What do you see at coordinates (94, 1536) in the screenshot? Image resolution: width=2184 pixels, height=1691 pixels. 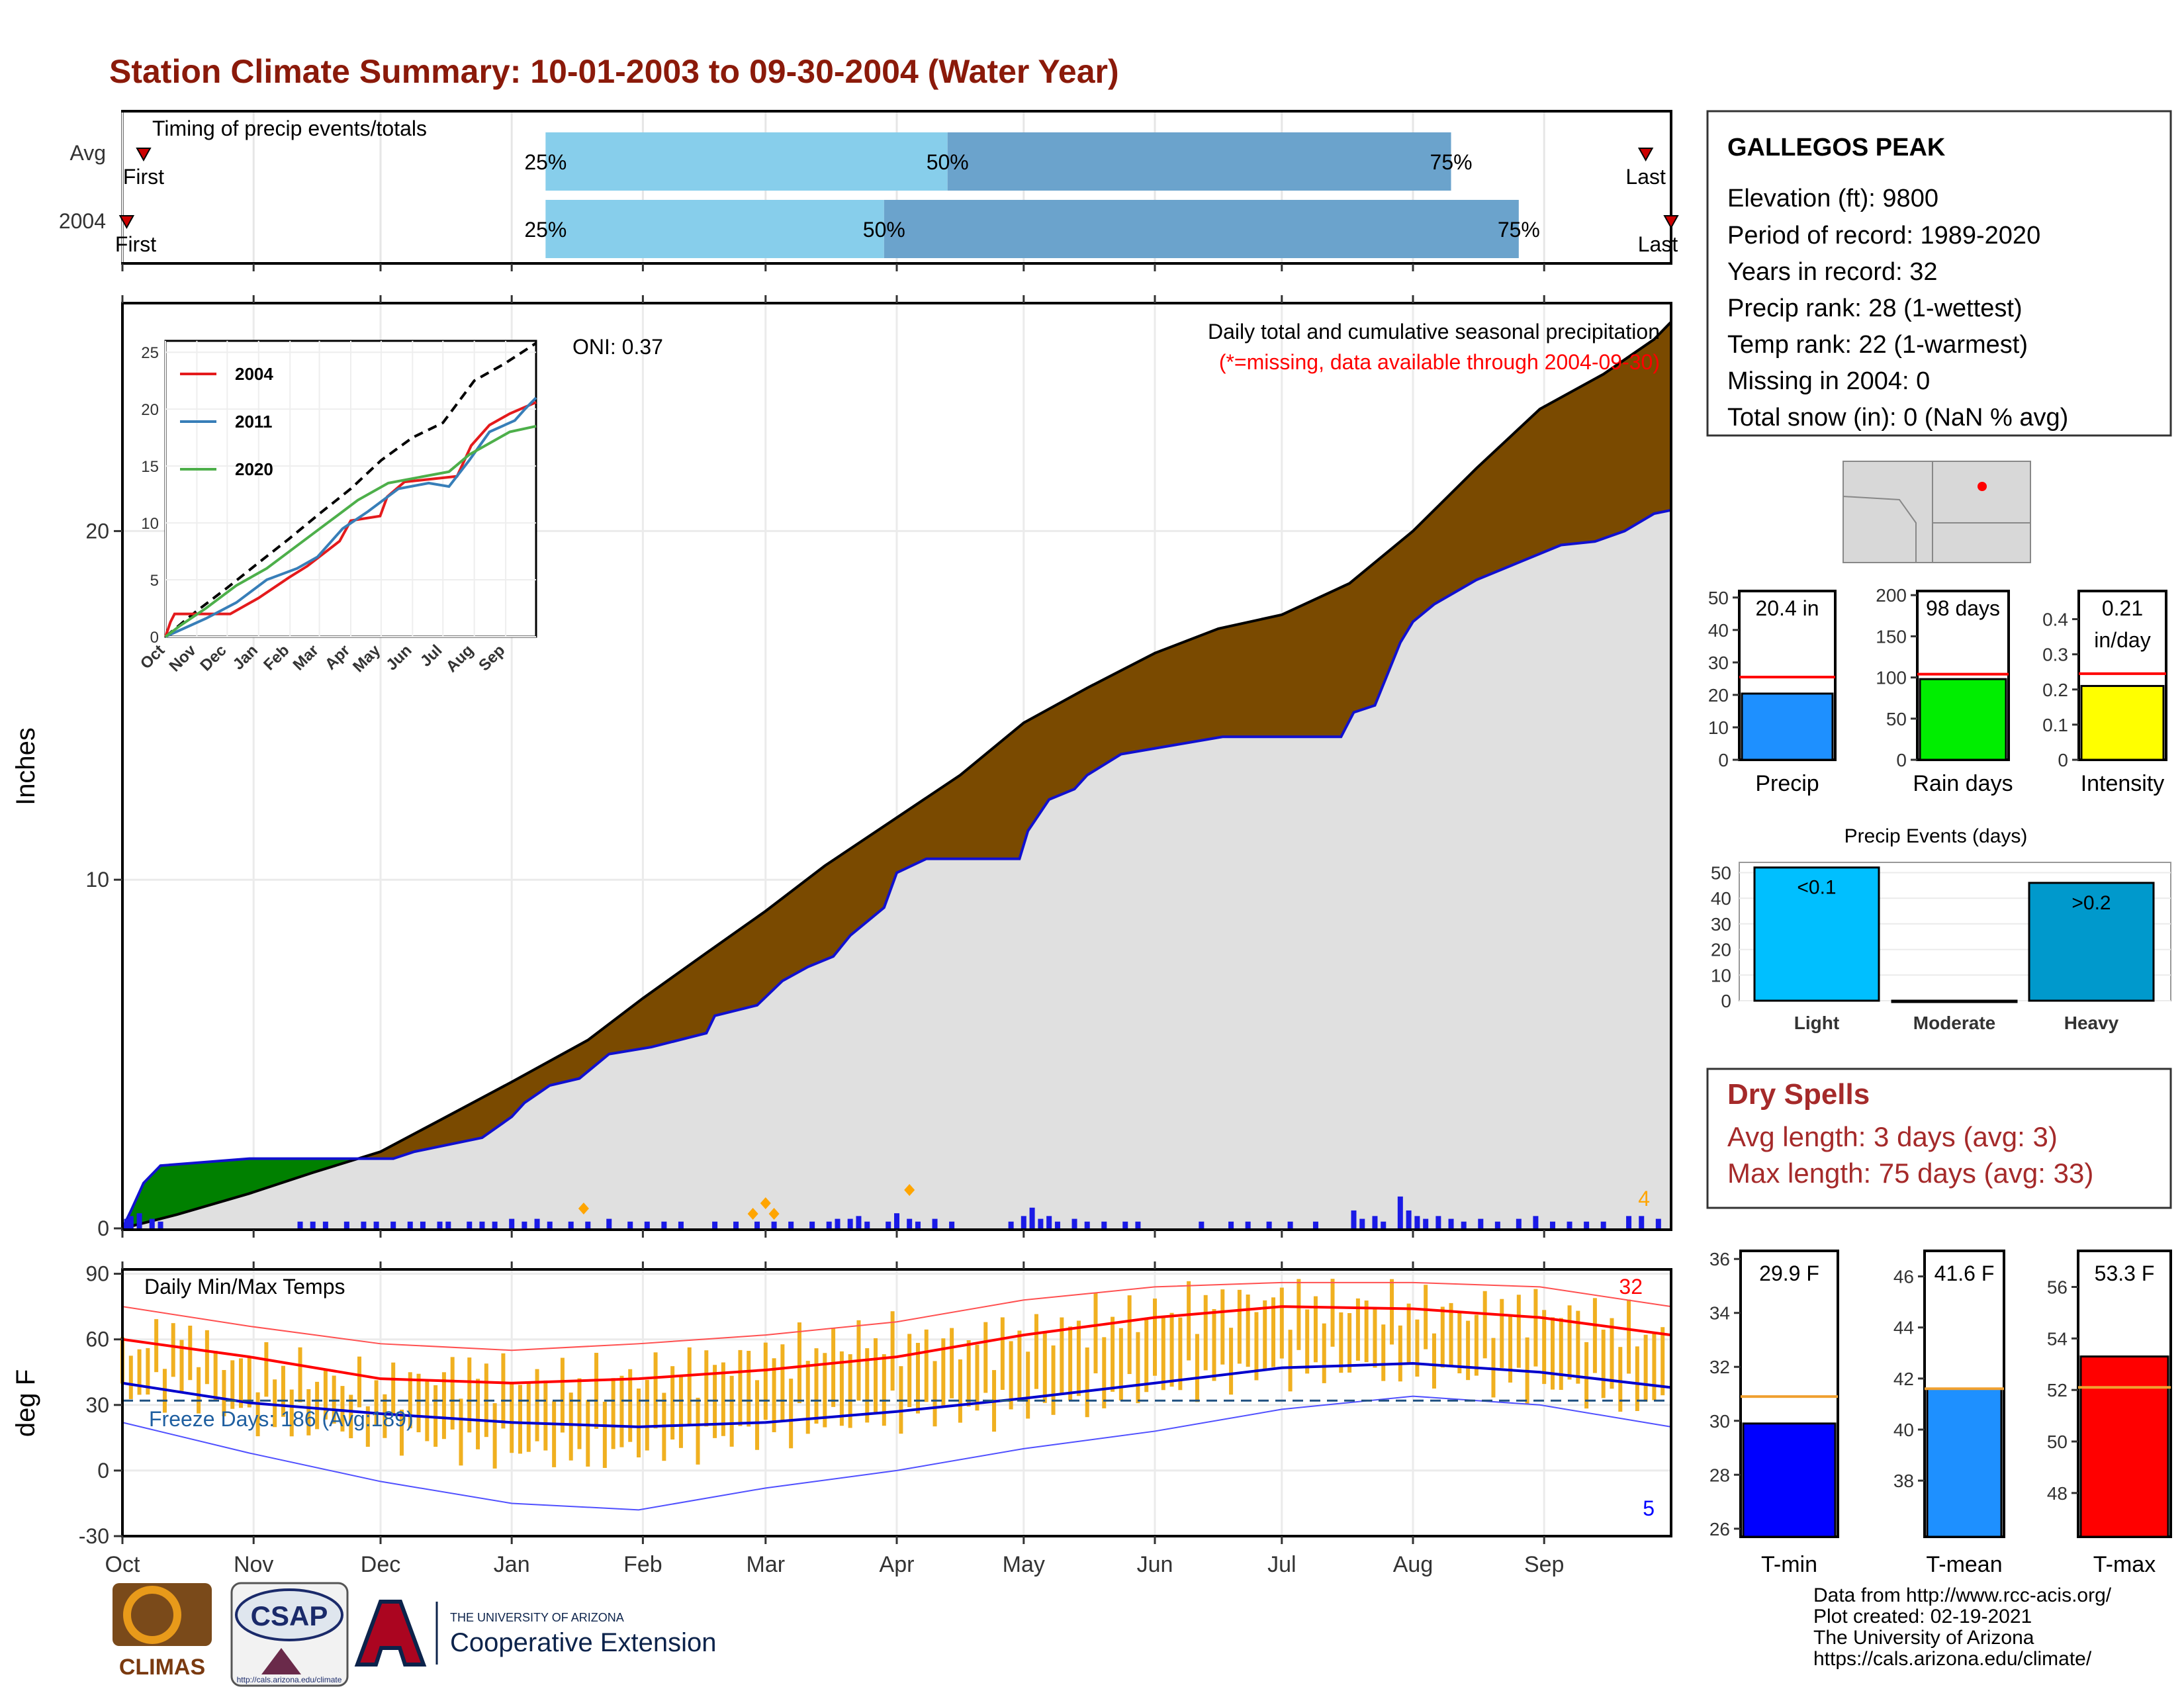 I see `temp-ytick-label--30: -30` at bounding box center [94, 1536].